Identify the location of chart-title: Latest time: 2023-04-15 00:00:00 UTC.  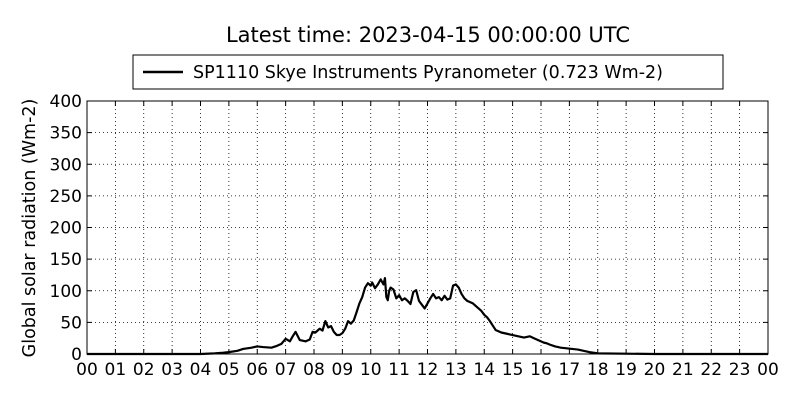
(428, 35).